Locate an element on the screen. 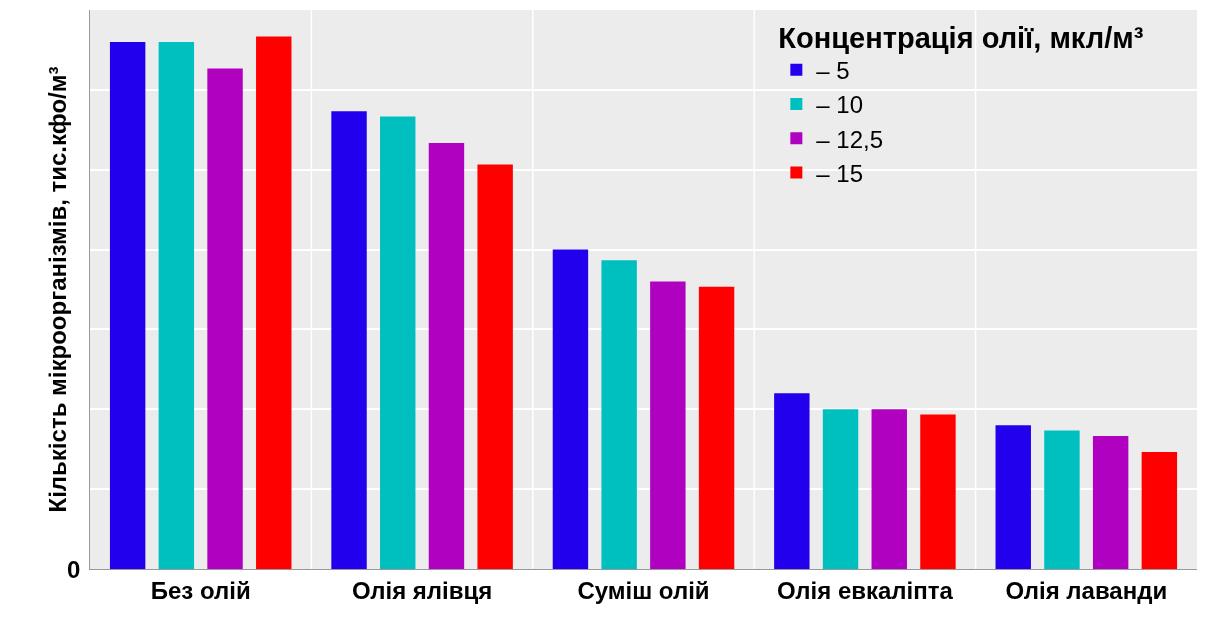  x-tick-label: Суміш олій is located at coordinates (643, 590).